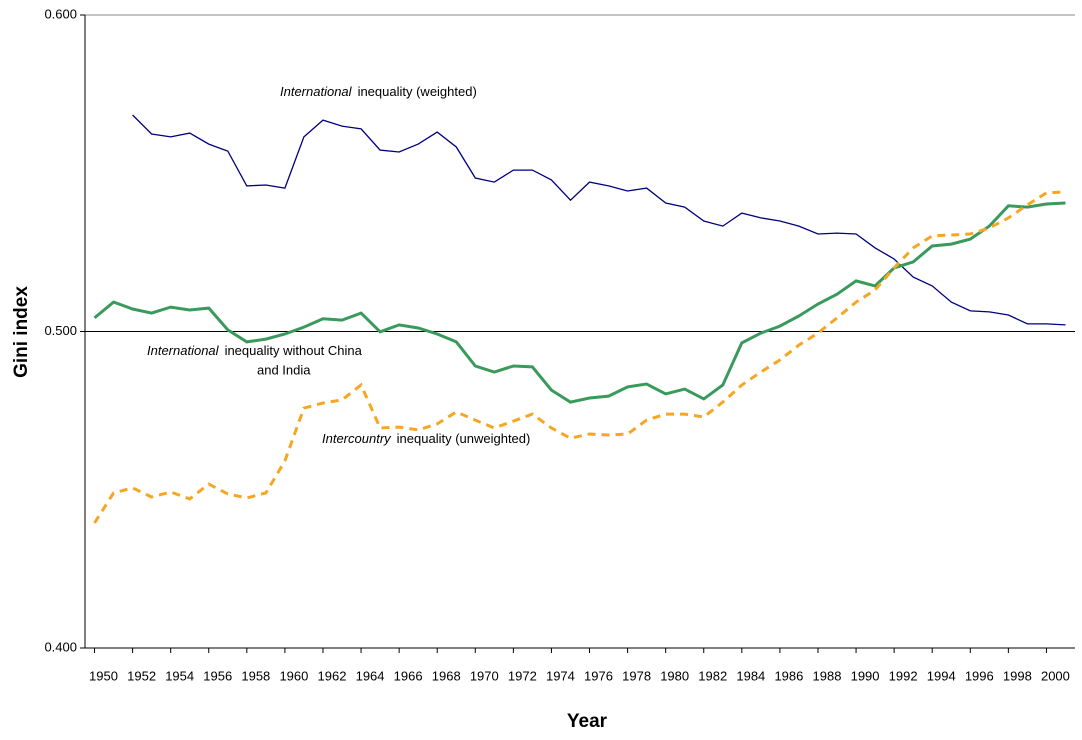 The image size is (1082, 740). What do you see at coordinates (217, 675) in the screenshot?
I see `x-tick-label: 1956` at bounding box center [217, 675].